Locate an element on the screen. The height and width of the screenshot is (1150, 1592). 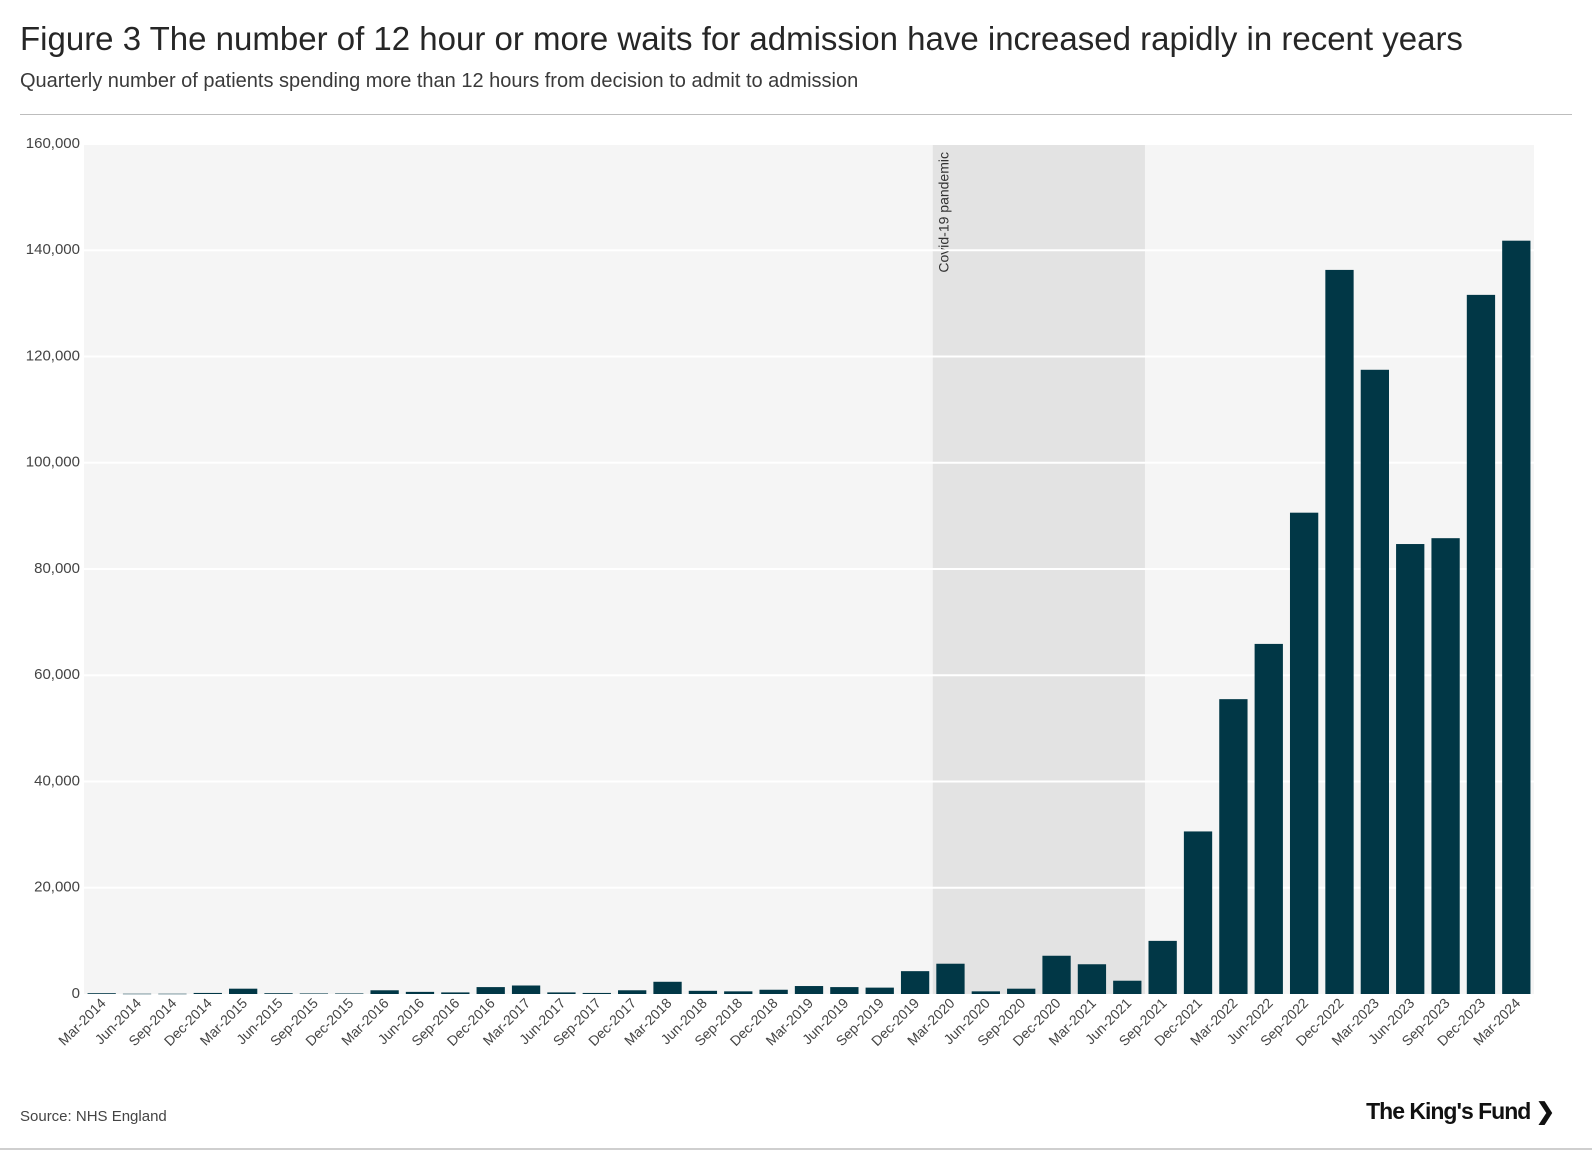
bar-Dec-2017 is located at coordinates (632, 992).